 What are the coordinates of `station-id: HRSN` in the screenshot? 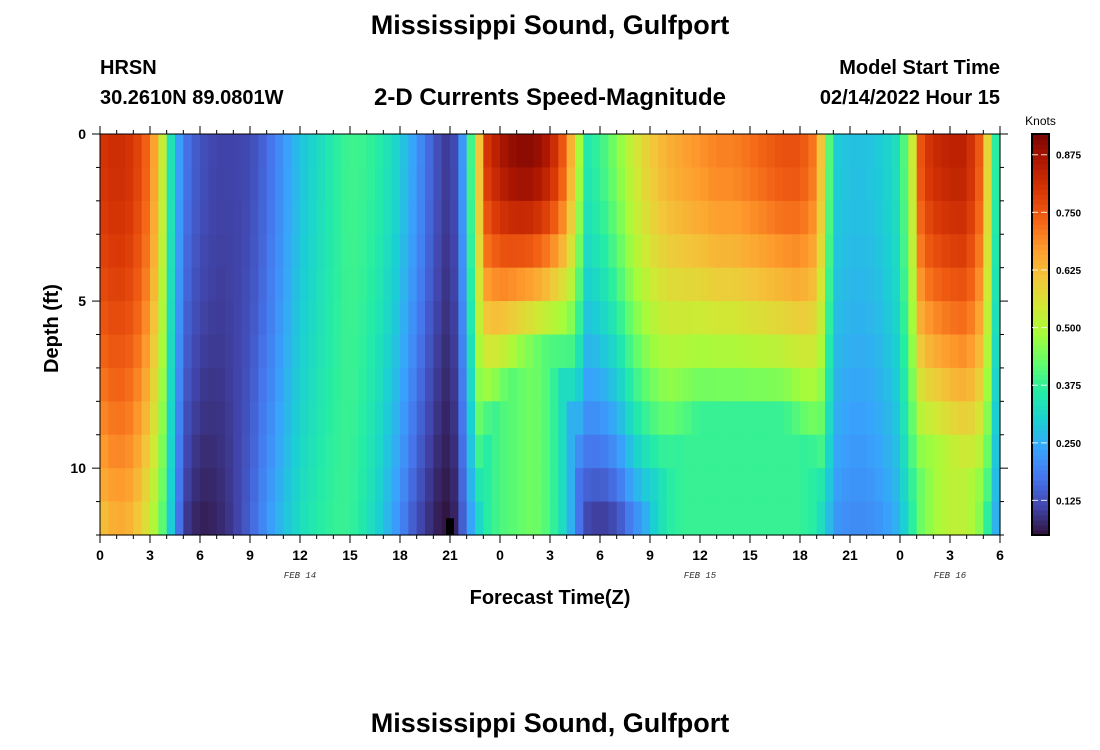 It's located at (128, 68).